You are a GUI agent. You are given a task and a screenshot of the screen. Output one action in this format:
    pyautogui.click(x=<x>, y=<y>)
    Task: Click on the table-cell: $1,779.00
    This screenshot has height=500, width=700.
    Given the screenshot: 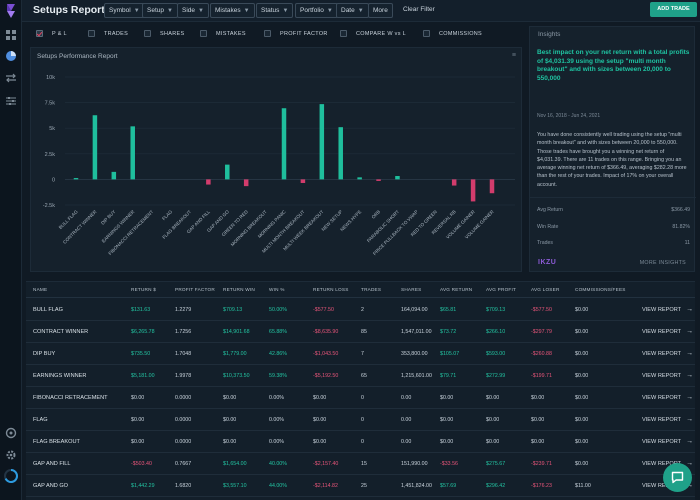 What is the action you would take?
    pyautogui.click(x=235, y=354)
    